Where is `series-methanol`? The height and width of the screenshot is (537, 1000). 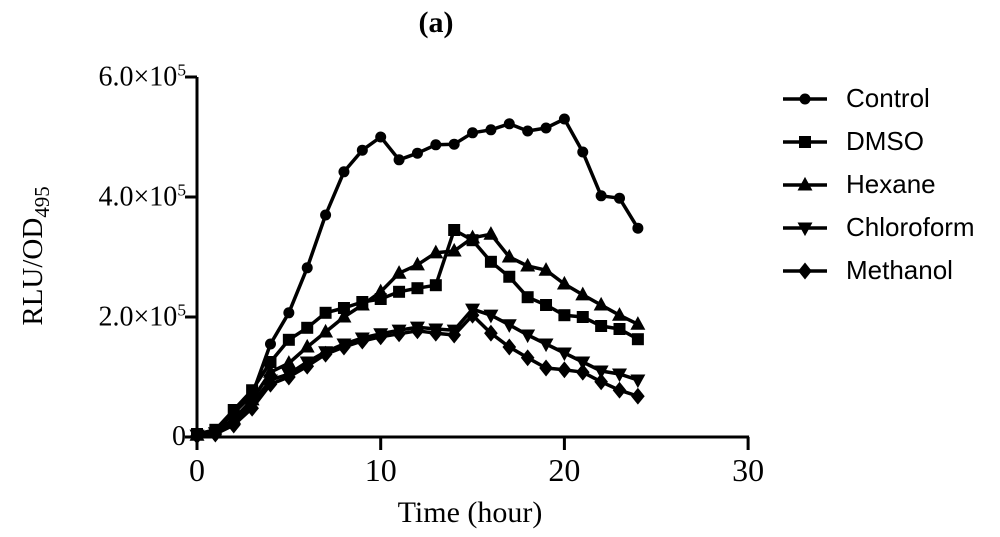 series-methanol is located at coordinates (417, 375).